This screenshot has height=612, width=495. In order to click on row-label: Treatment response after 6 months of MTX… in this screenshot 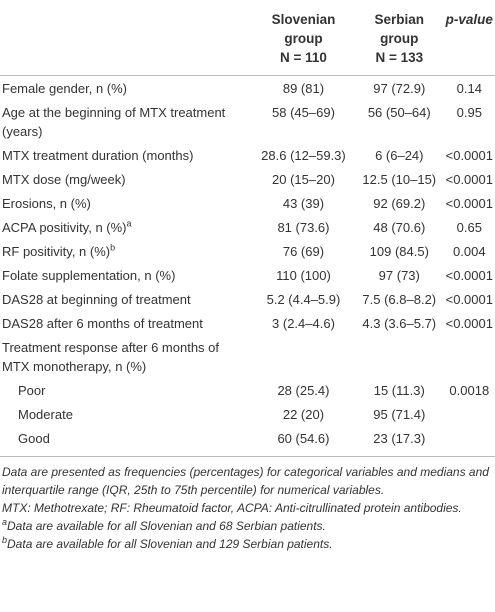, I will do `click(111, 356)`.